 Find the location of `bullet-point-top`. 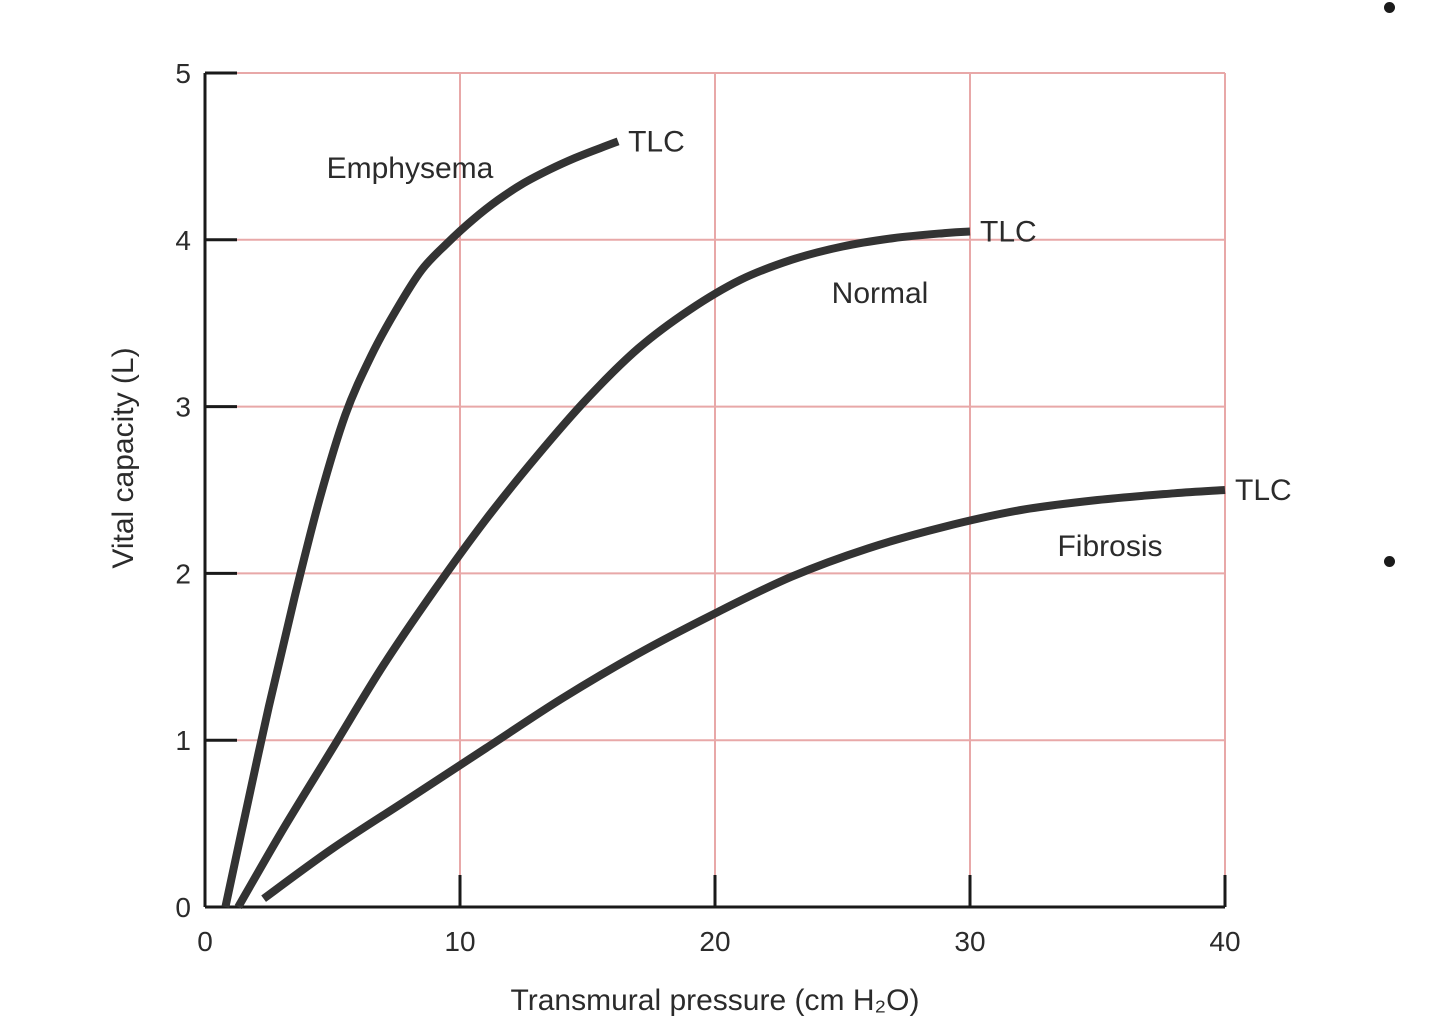

bullet-point-top is located at coordinates (1389, 7).